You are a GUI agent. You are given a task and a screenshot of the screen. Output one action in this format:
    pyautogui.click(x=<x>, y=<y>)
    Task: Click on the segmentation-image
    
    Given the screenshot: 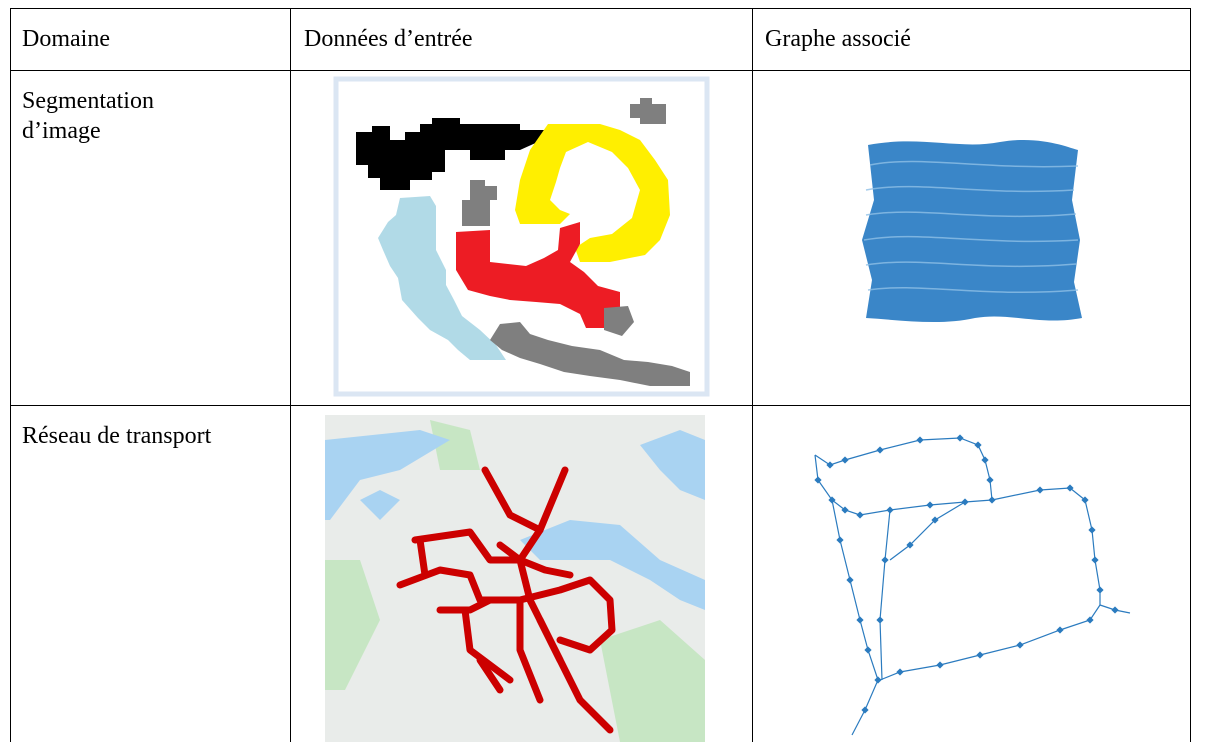 What is the action you would take?
    pyautogui.click(x=521, y=236)
    